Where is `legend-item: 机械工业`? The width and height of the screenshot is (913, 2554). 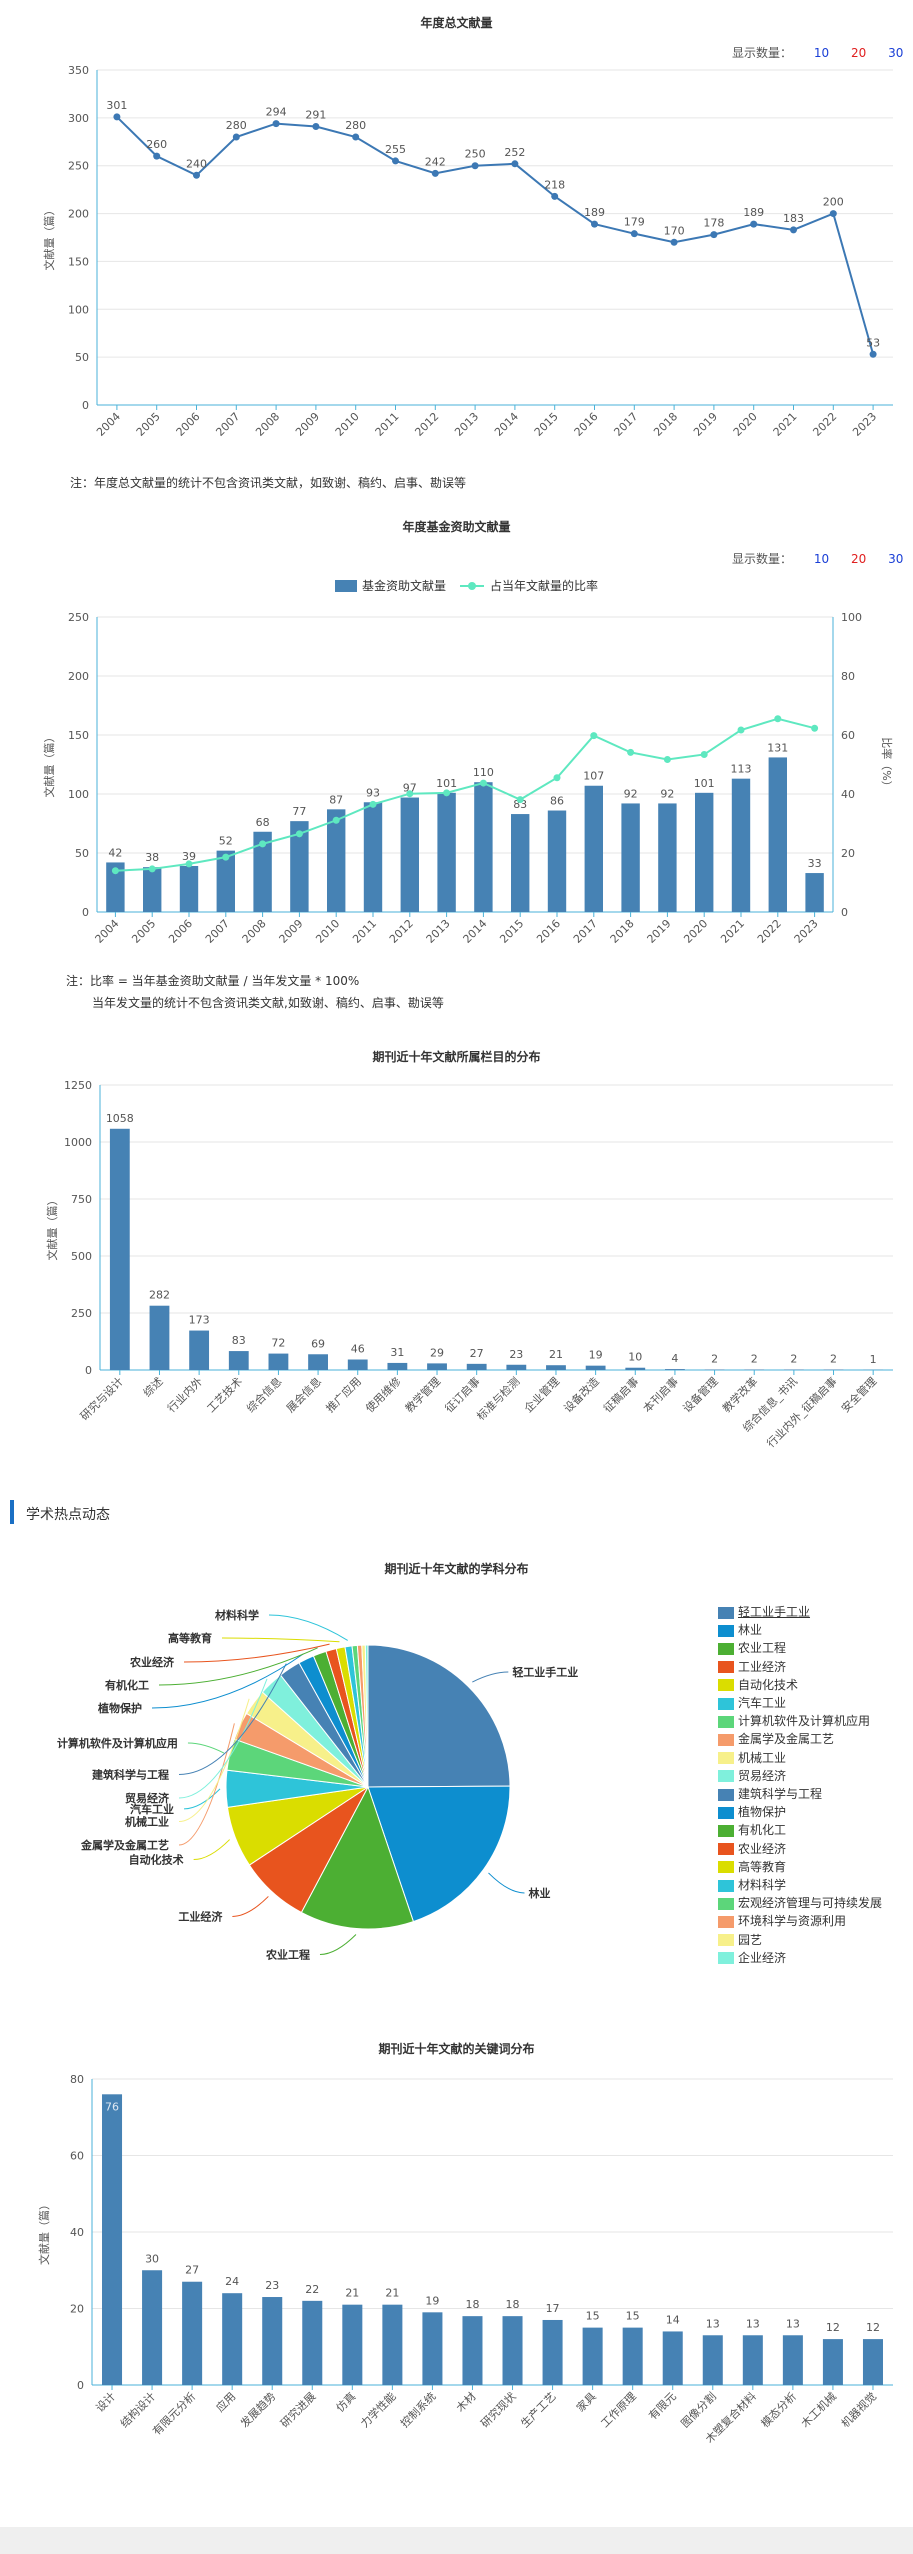 legend-item: 机械工业 is located at coordinates (752, 1758).